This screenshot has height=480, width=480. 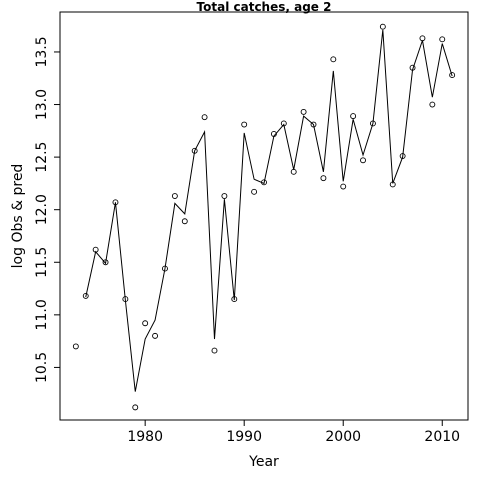 What do you see at coordinates (264, 7) in the screenshot?
I see `chart-title: Total catches, age 2` at bounding box center [264, 7].